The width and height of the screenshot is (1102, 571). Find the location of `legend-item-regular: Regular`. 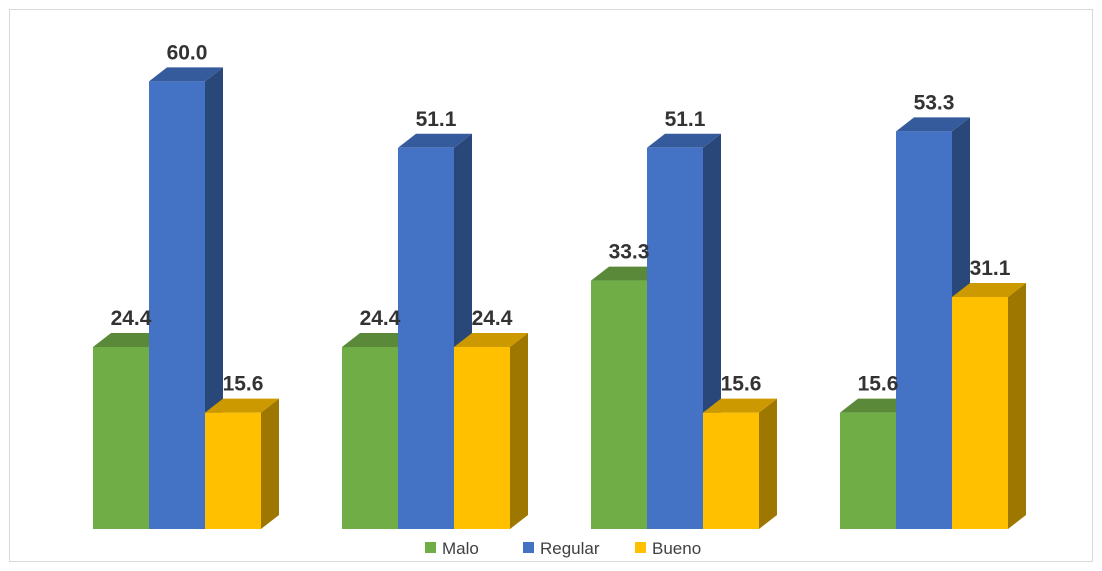

legend-item-regular: Regular is located at coordinates (561, 548).